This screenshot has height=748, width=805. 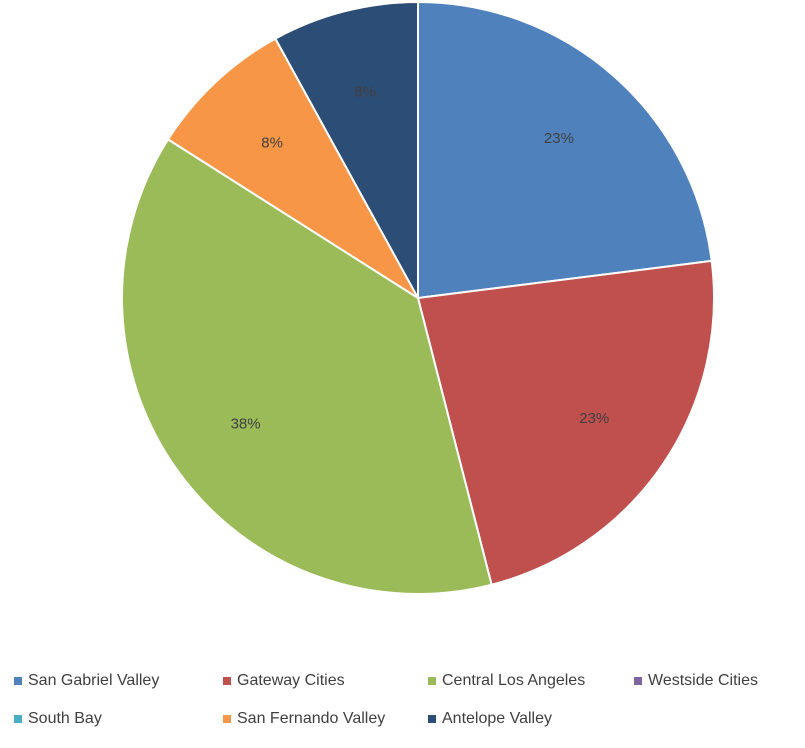 I want to click on legend-item-san-fernando-valley: San Fernando Valley, so click(x=304, y=719).